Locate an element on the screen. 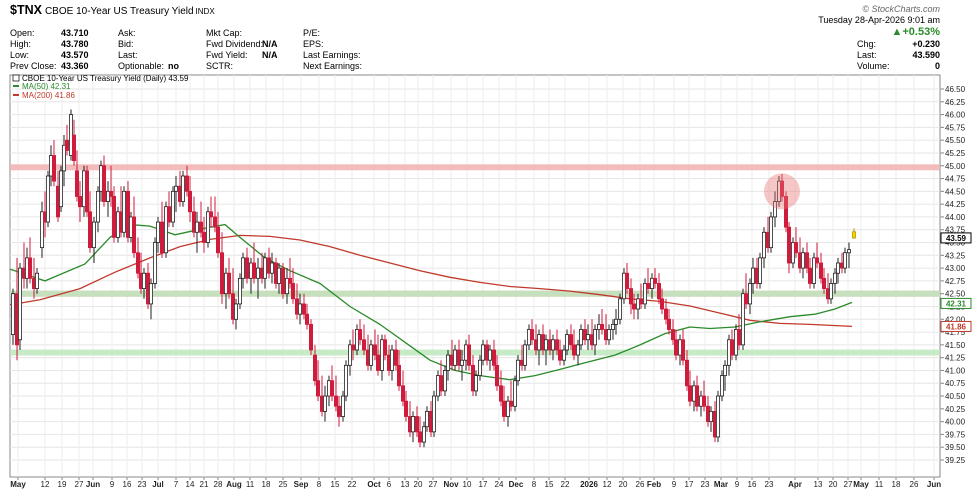 The width and height of the screenshot is (980, 489). field-ask-label: Ask: is located at coordinates (127, 33).